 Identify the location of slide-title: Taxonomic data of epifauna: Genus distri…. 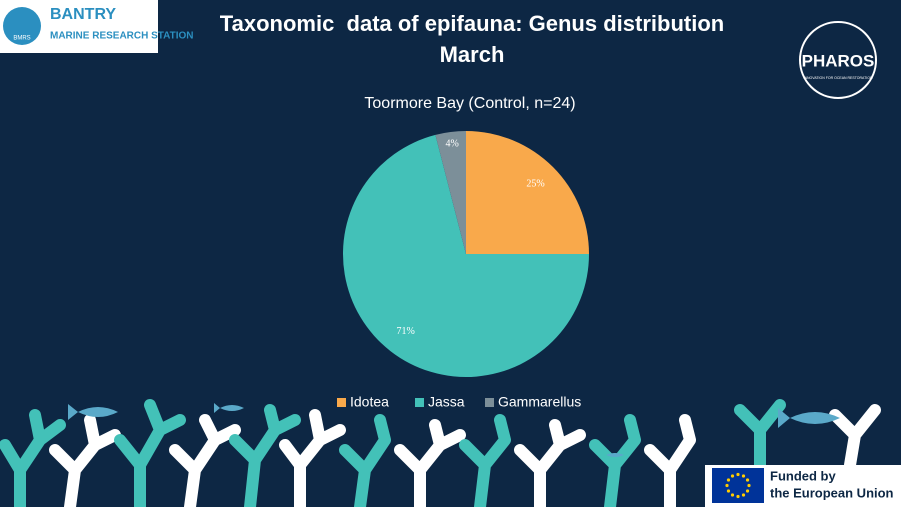
(472, 23).